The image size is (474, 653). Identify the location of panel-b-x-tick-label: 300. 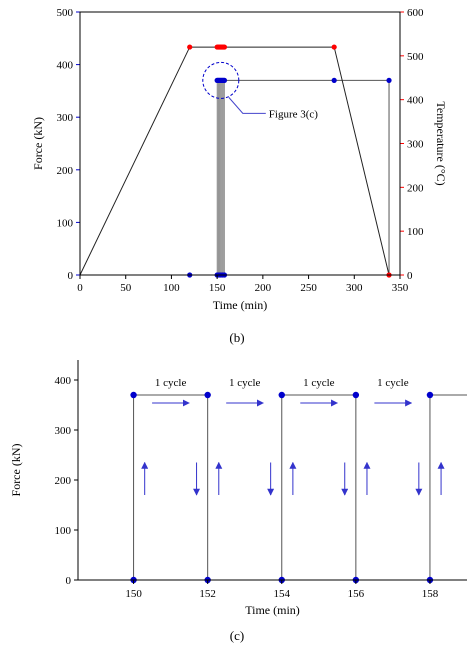
(354, 288).